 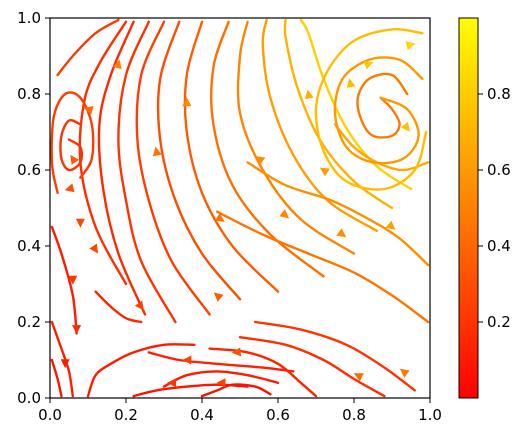 What do you see at coordinates (430, 415) in the screenshot?
I see `x-tick-label: 1.0` at bounding box center [430, 415].